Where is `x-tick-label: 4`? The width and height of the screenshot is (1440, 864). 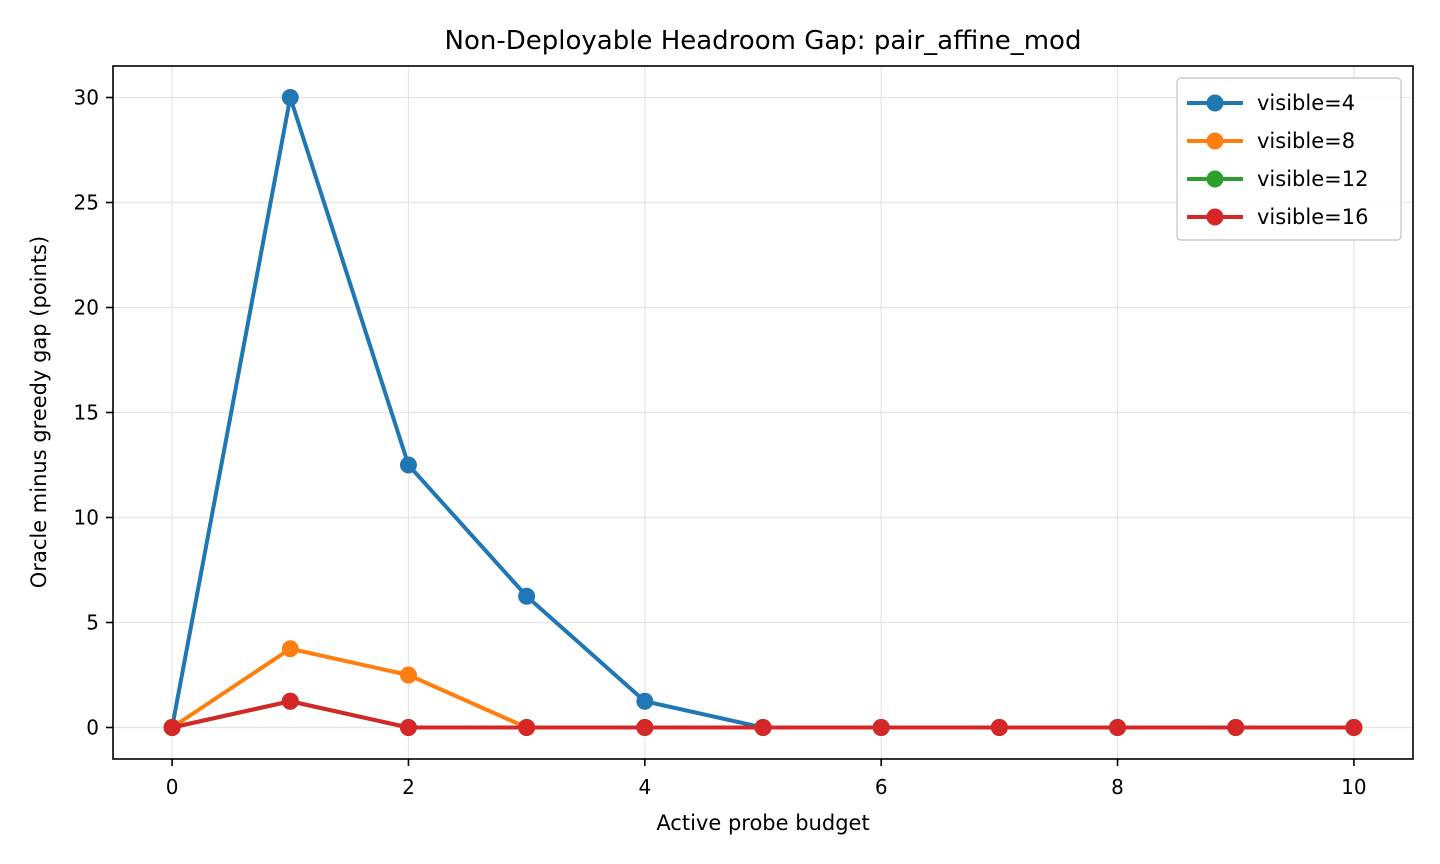
x-tick-label: 4 is located at coordinates (644, 787).